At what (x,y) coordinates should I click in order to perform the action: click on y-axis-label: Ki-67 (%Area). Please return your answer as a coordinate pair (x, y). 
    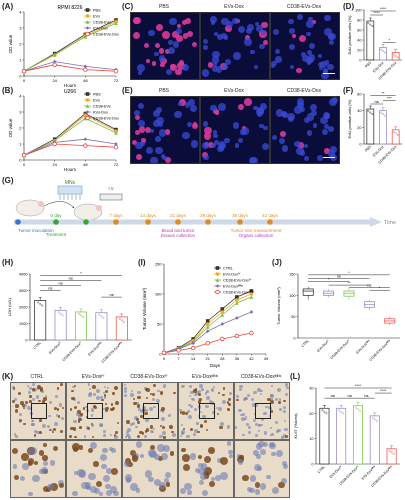
    Looking at the image, I should click on (296, 426).